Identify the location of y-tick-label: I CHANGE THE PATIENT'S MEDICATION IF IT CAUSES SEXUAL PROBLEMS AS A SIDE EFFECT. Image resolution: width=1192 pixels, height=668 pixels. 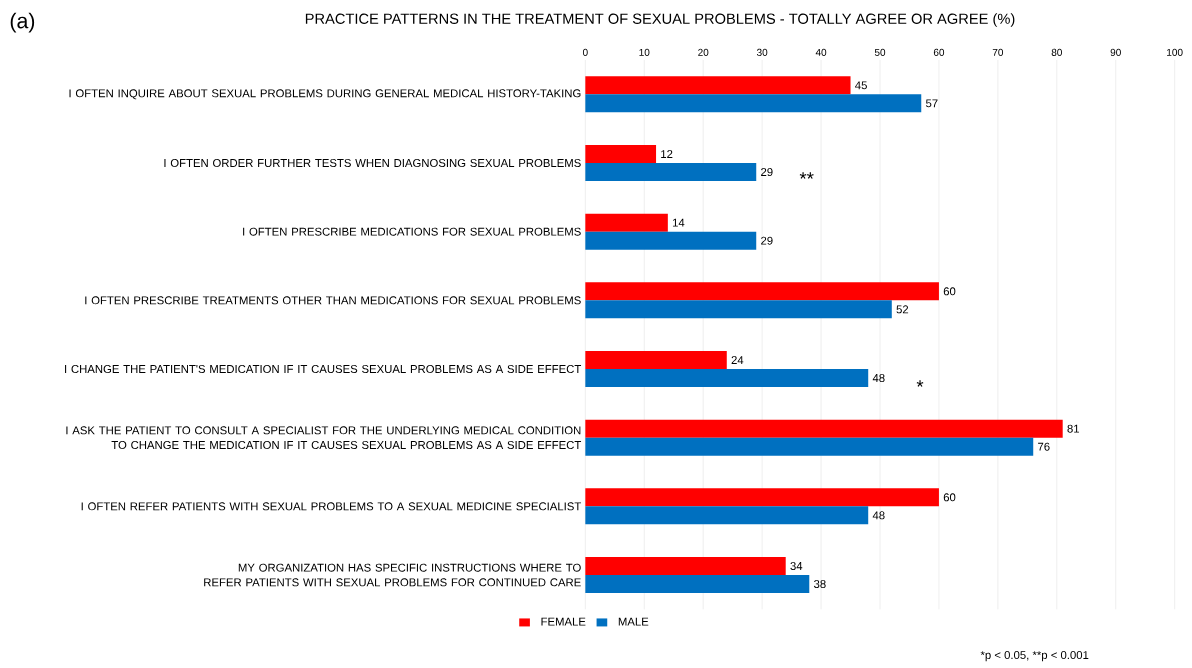
(323, 369).